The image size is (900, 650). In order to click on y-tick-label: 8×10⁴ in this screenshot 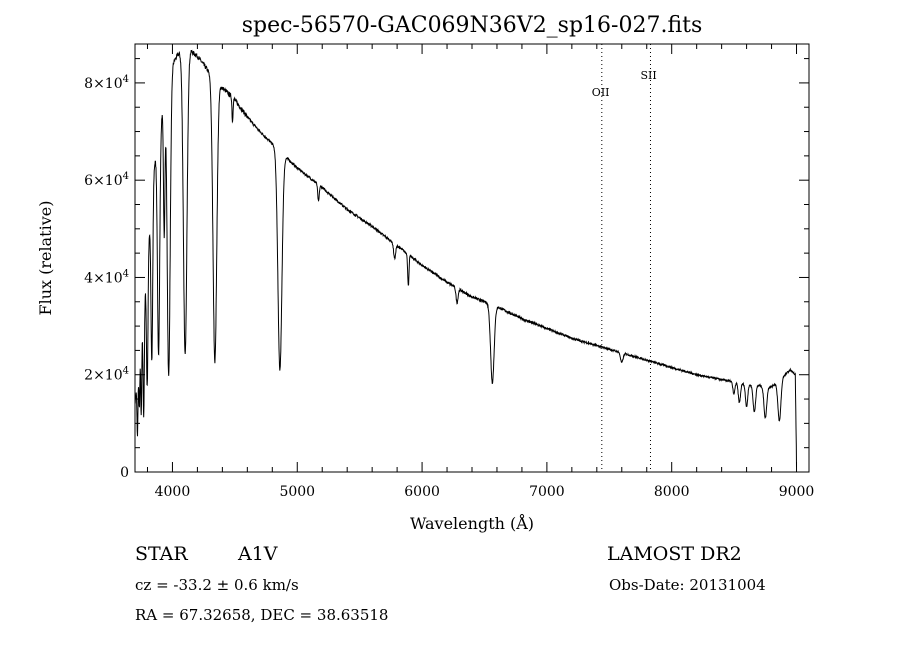, I will do `click(106, 83)`.